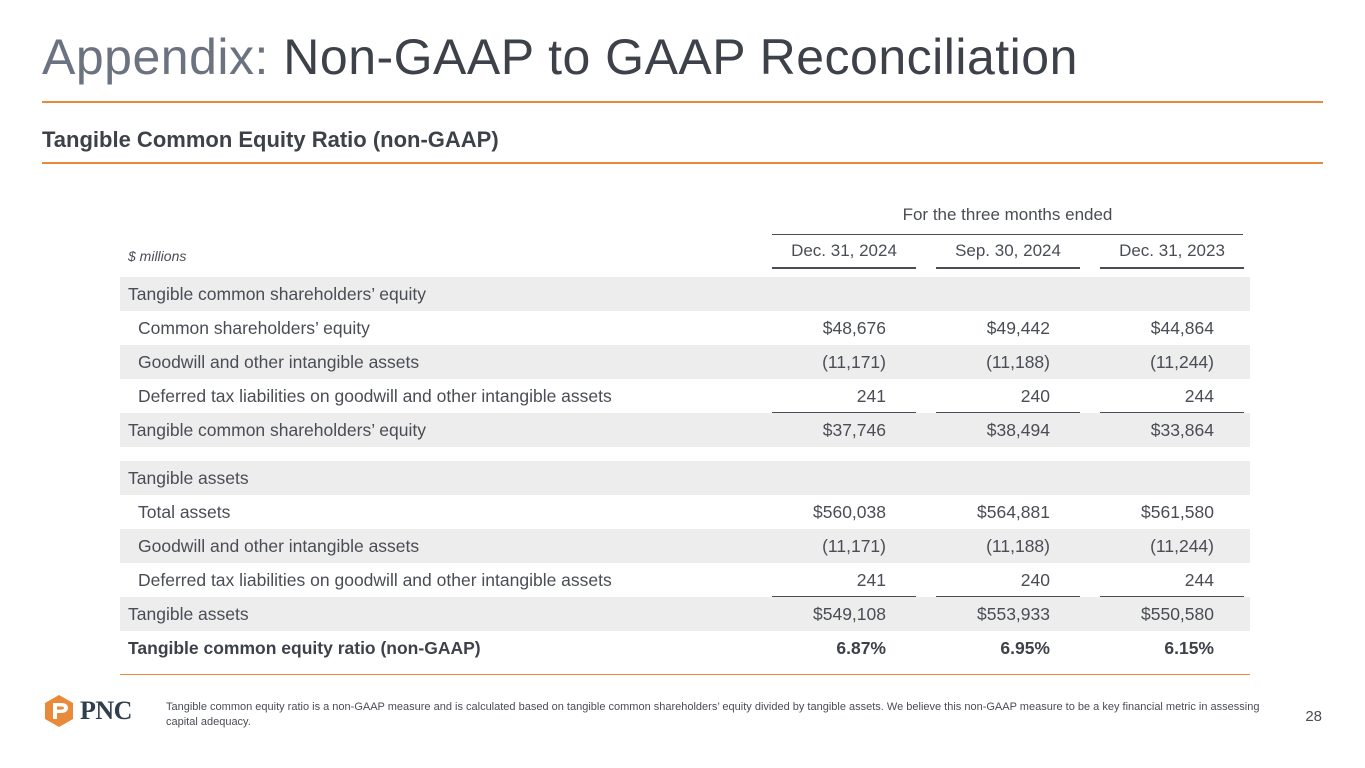 The height and width of the screenshot is (768, 1365). Describe the element at coordinates (1177, 614) in the screenshot. I see `cell-value: $550,580` at that location.